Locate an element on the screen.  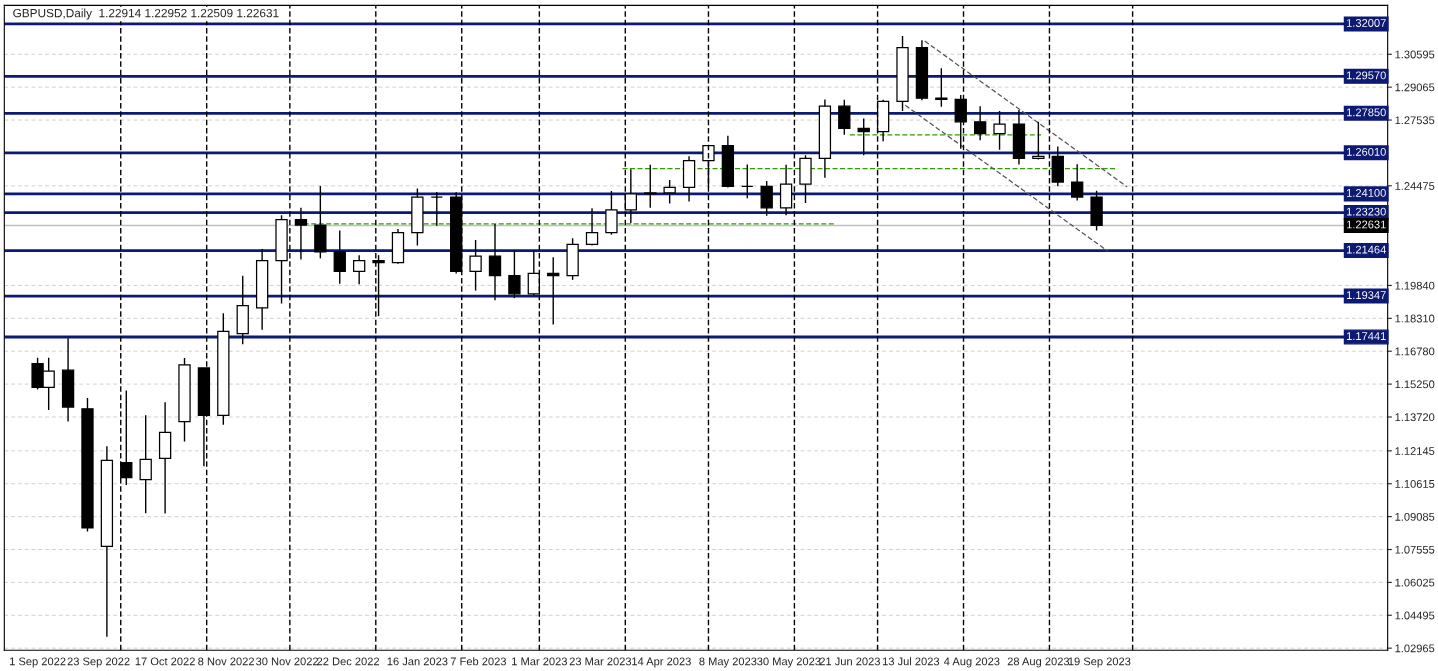
x-tick-label: 1 Mar 2023 is located at coordinates (539, 661).